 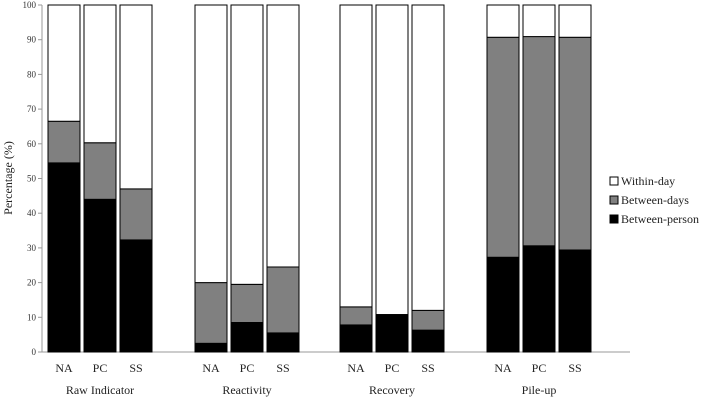 I want to click on legend-label: Between-days, so click(x=655, y=200).